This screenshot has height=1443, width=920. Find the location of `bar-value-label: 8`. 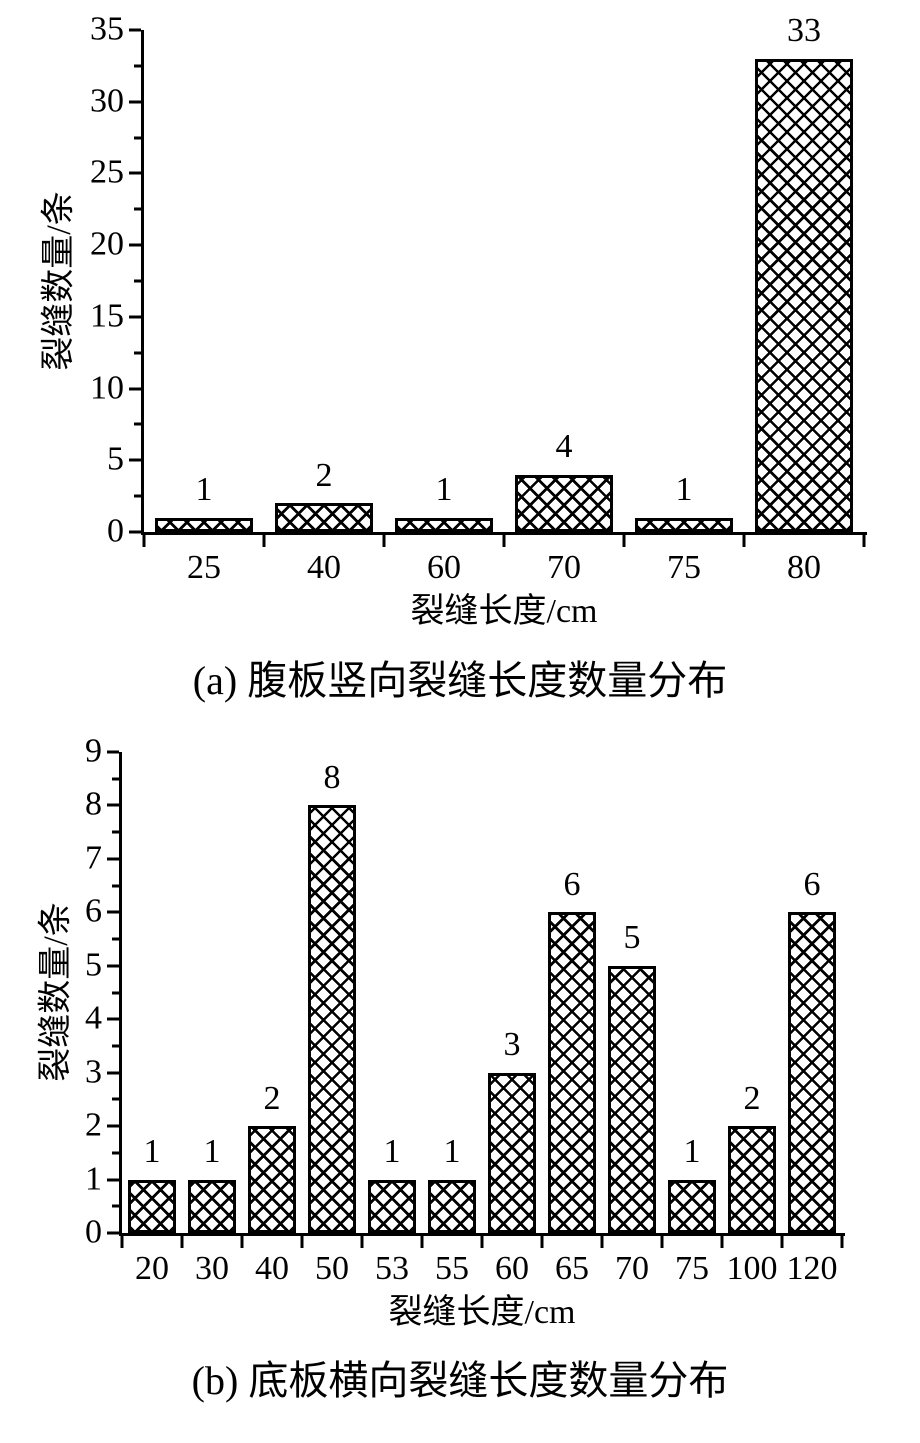

bar-value-label: 8 is located at coordinates (332, 778).